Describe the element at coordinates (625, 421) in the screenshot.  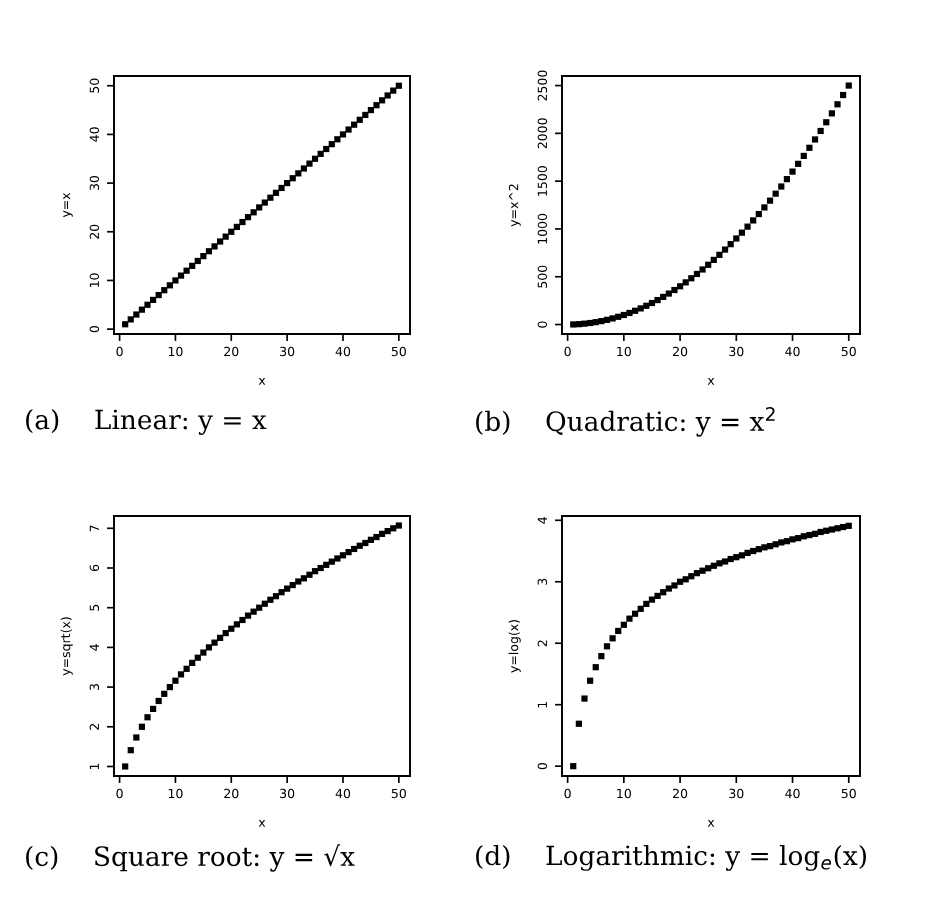
I see `text: (b) Quadratic: y = x$^{2}$` at that location.